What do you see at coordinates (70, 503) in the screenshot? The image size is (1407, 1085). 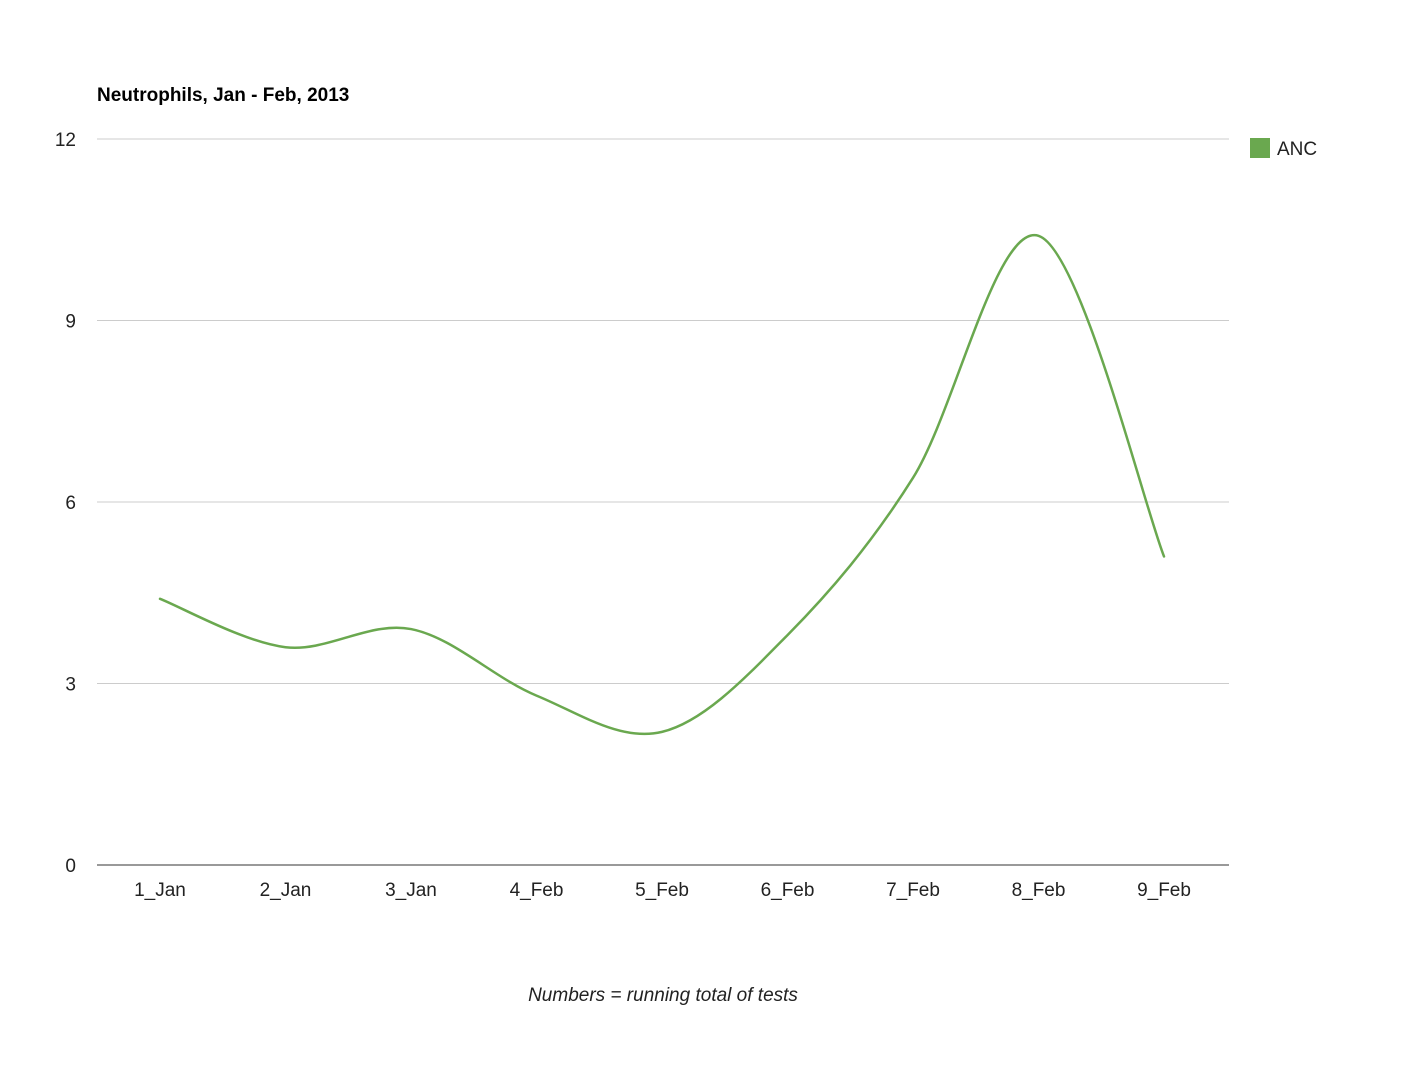 I see `y-tick-label: 6` at bounding box center [70, 503].